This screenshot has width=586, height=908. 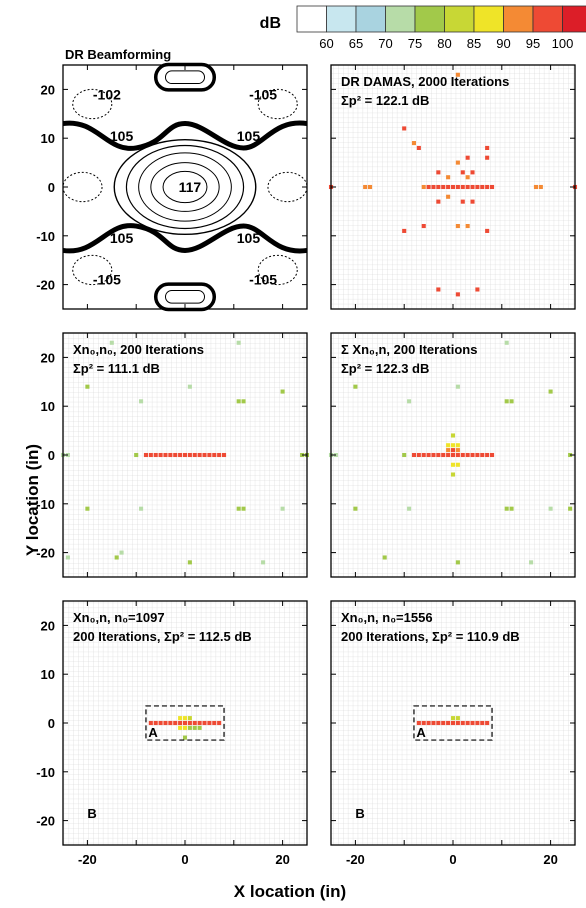 I want to click on region-a-label: A, so click(x=421, y=732).